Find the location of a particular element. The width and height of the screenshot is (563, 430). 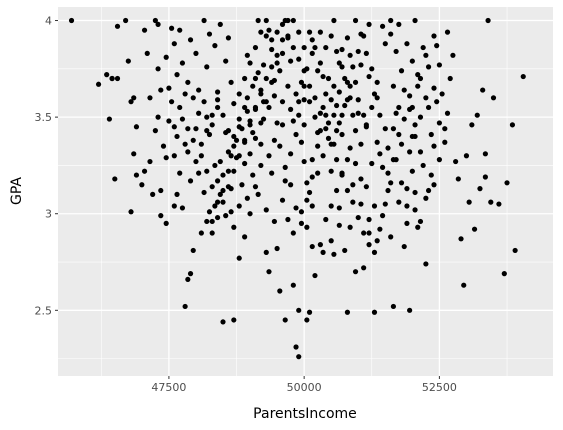

y-axis-title: GPA is located at coordinates (17, 191).